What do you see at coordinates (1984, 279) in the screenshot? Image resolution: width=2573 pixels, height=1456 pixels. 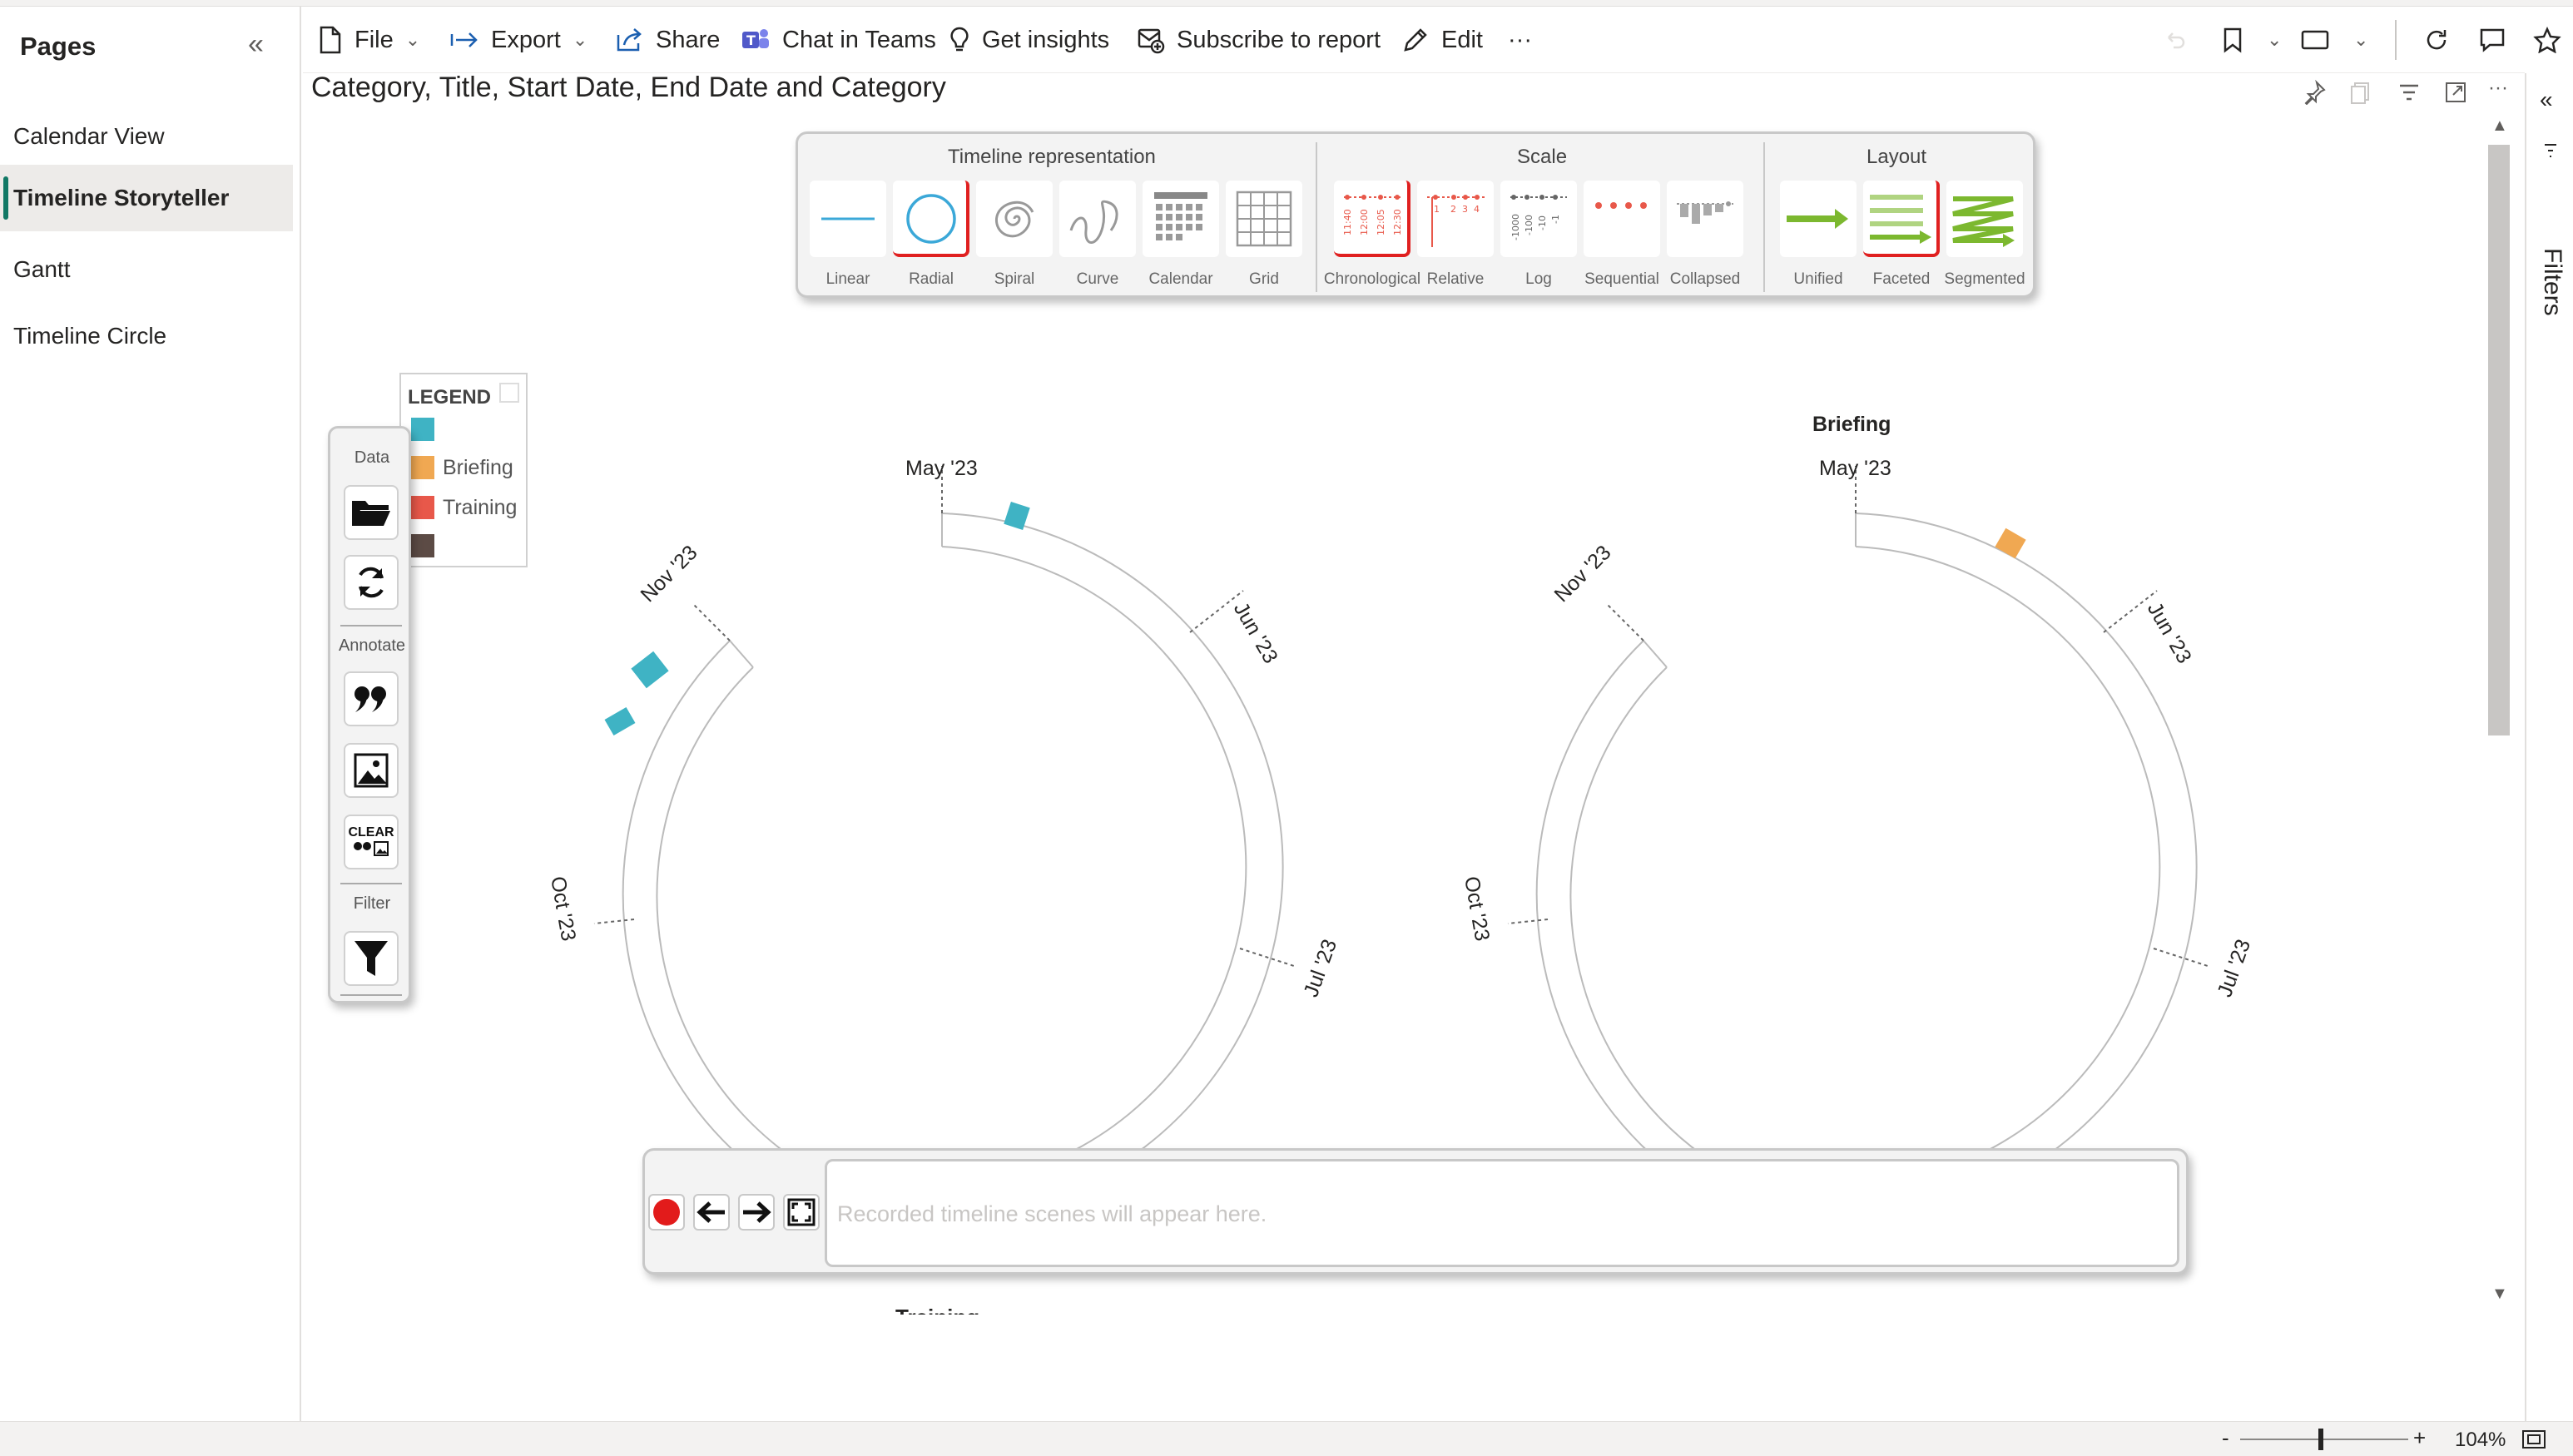 I see `segmented-label: Segmented` at bounding box center [1984, 279].